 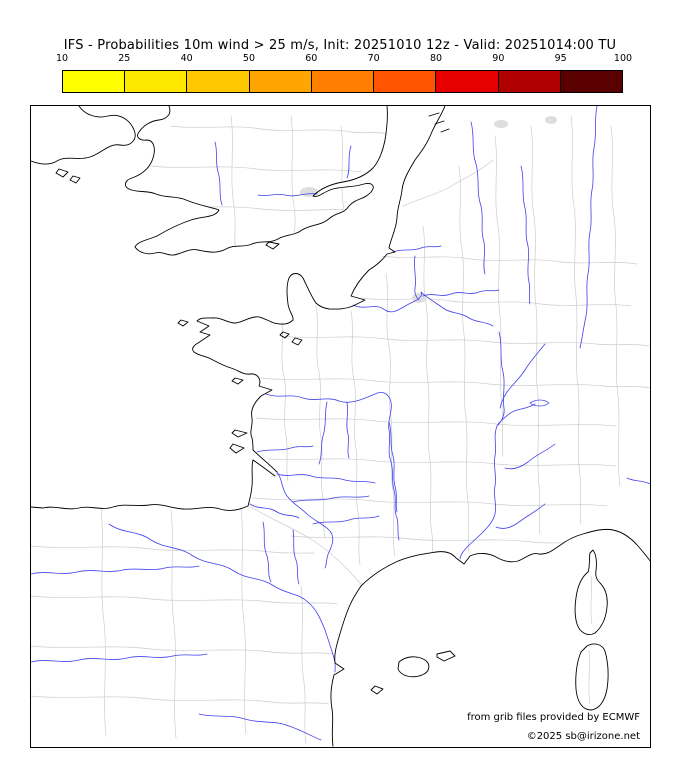 What do you see at coordinates (186, 58) in the screenshot?
I see `colorbar-tick-label: 40` at bounding box center [186, 58].